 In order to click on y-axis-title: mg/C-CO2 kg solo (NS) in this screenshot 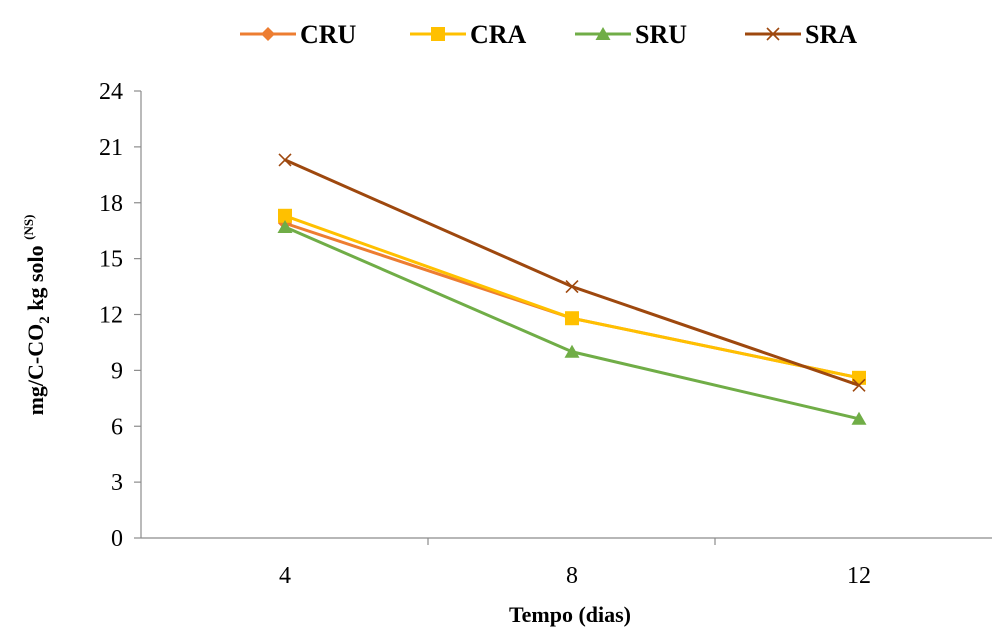, I will do `click(37, 315)`.